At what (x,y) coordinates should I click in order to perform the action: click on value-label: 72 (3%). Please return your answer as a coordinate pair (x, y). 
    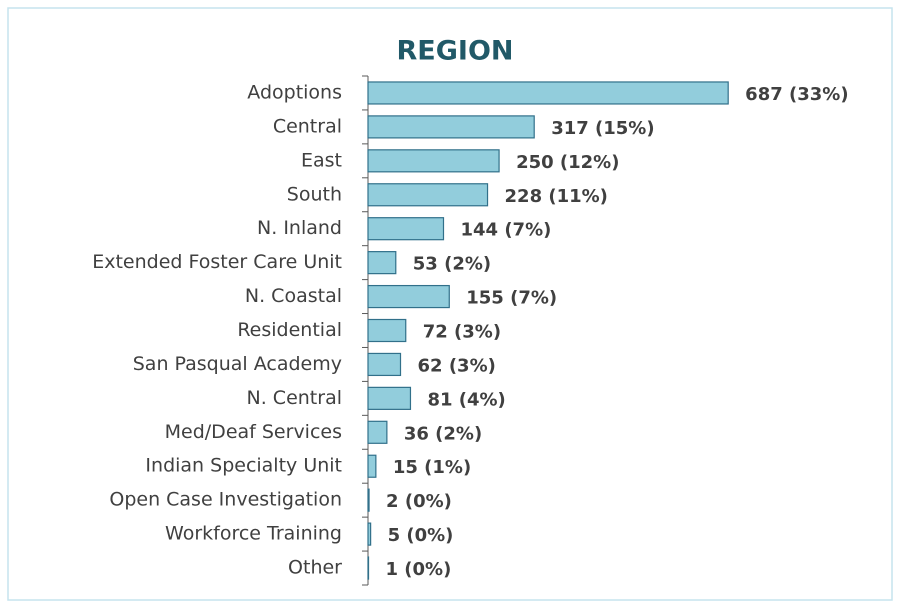
    Looking at the image, I should click on (462, 332).